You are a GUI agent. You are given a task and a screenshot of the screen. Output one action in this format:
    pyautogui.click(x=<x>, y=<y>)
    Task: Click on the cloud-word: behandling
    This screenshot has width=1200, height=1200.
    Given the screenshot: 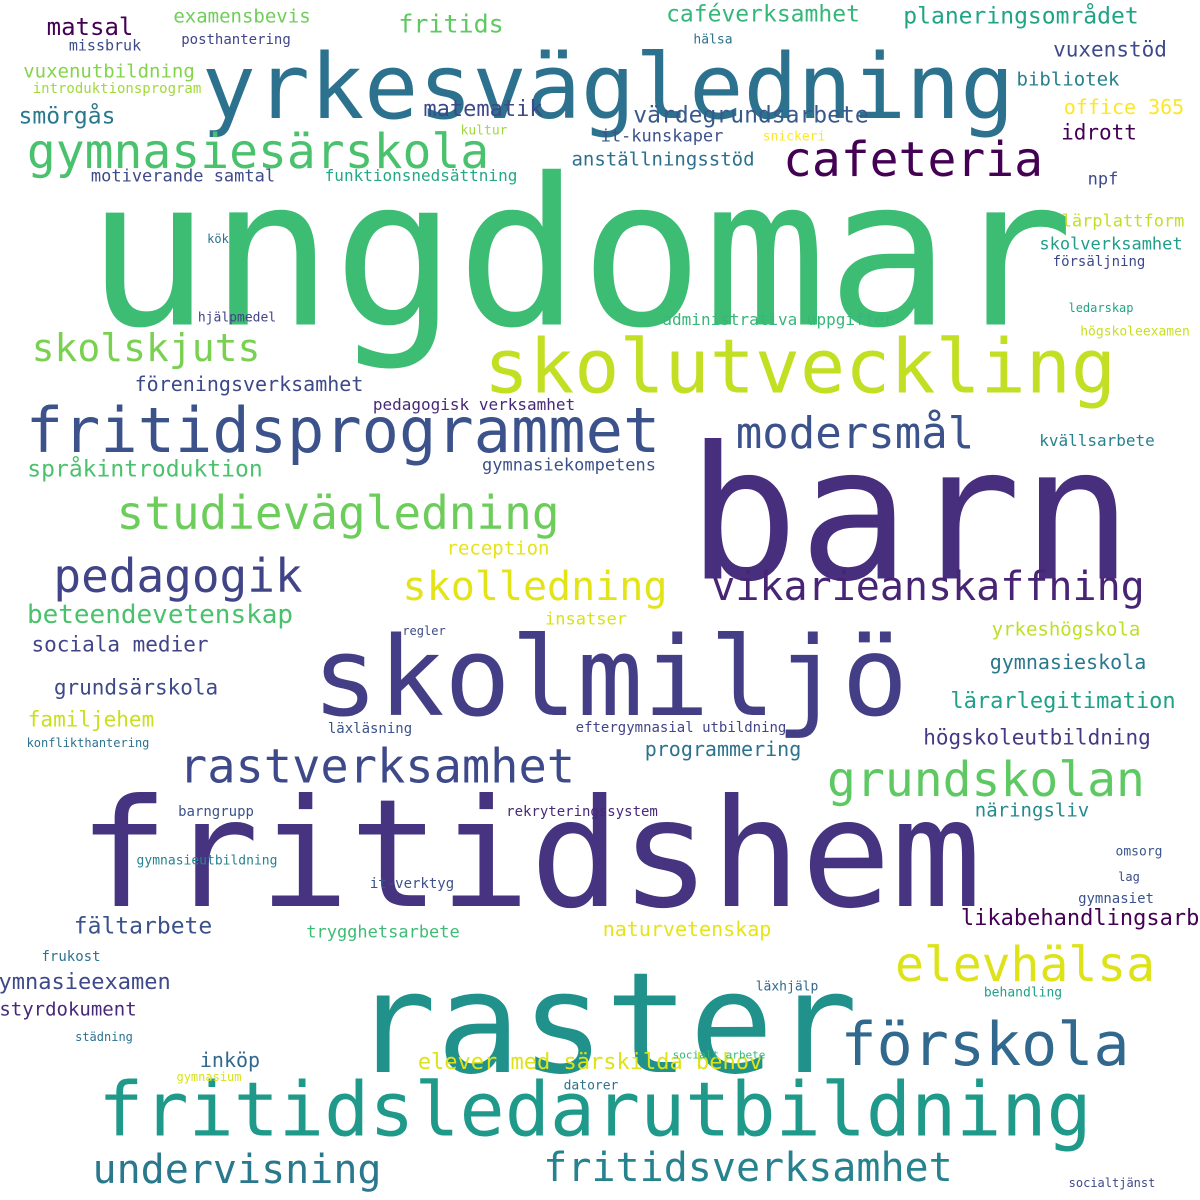 What is the action you would take?
    pyautogui.click(x=1023, y=993)
    